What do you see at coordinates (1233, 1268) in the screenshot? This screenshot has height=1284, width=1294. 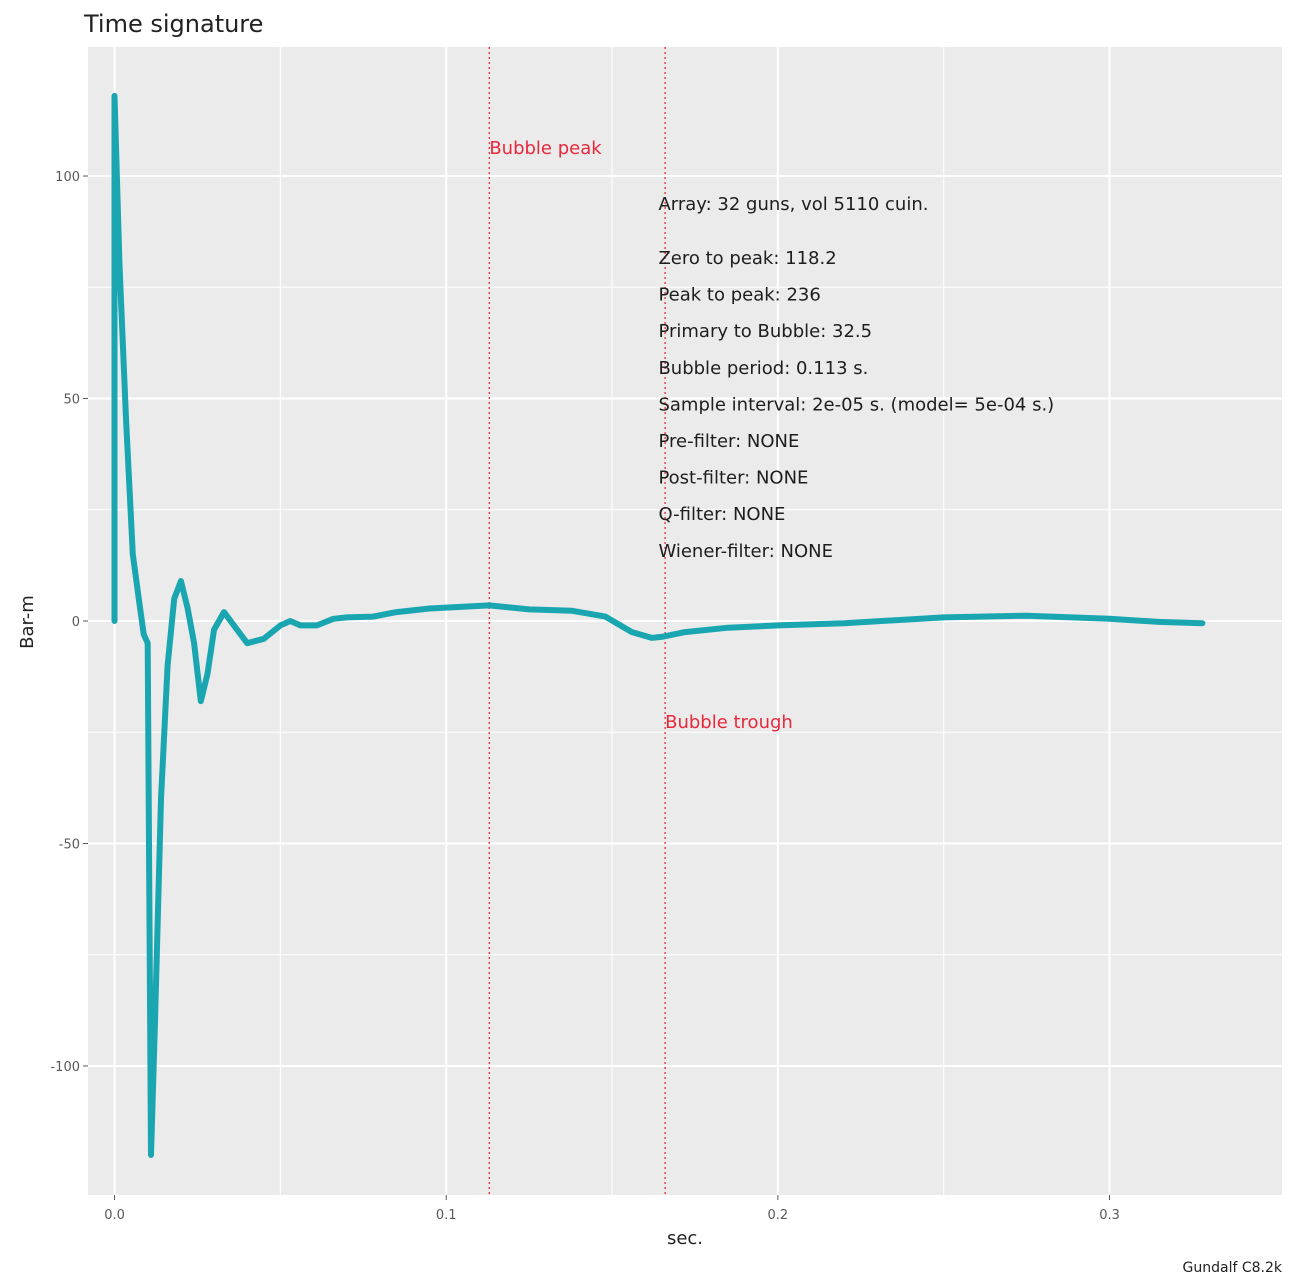 I see `credit-label: Gundalf C8.2k` at bounding box center [1233, 1268].